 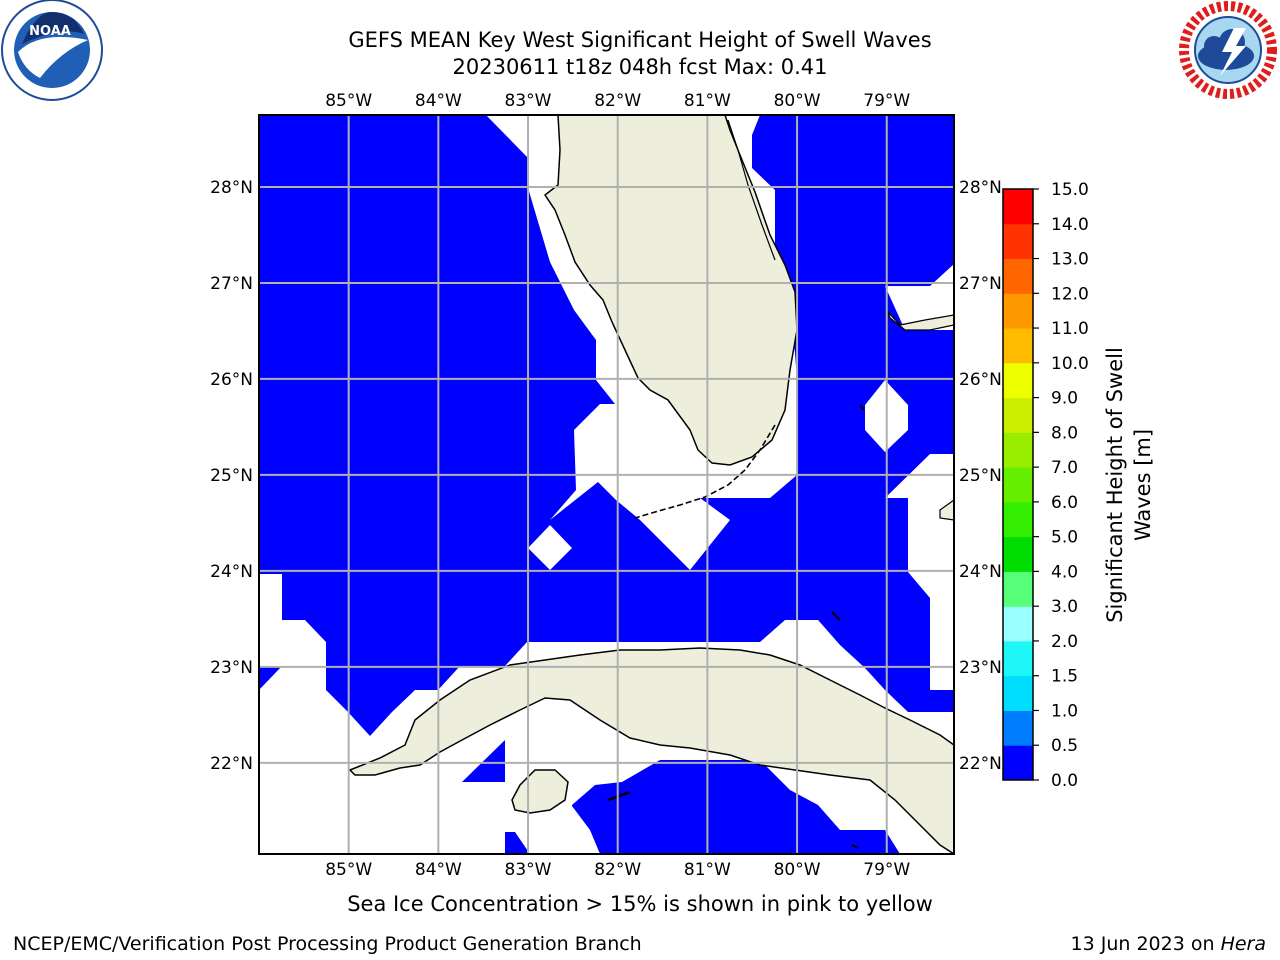 I want to click on colorbar-tick-label: 0.0, so click(x=1064, y=781).